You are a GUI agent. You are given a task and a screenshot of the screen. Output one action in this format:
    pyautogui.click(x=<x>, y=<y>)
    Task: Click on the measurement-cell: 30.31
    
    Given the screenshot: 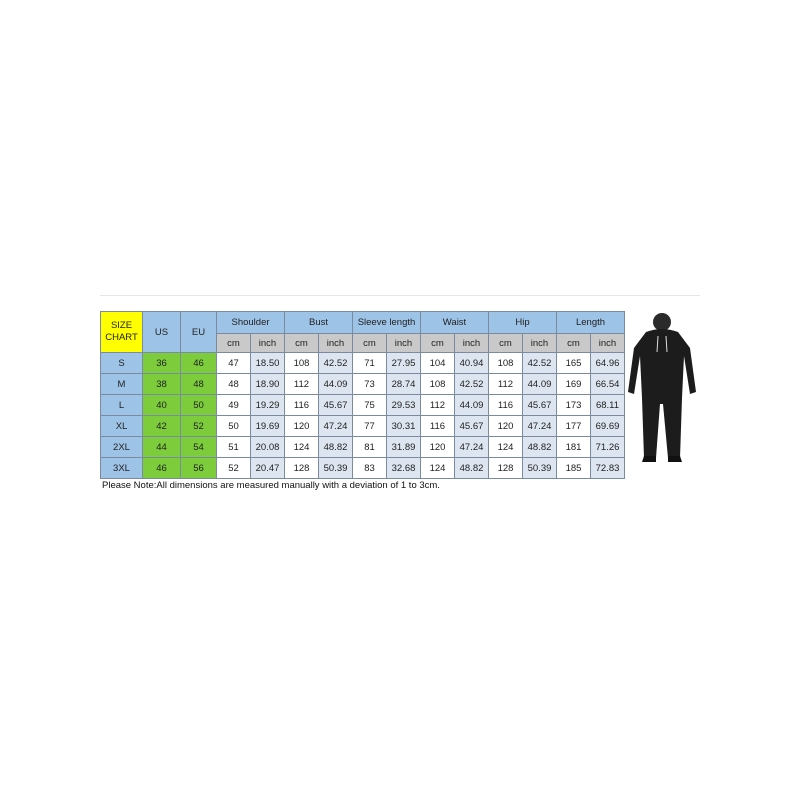 What is the action you would take?
    pyautogui.click(x=403, y=426)
    